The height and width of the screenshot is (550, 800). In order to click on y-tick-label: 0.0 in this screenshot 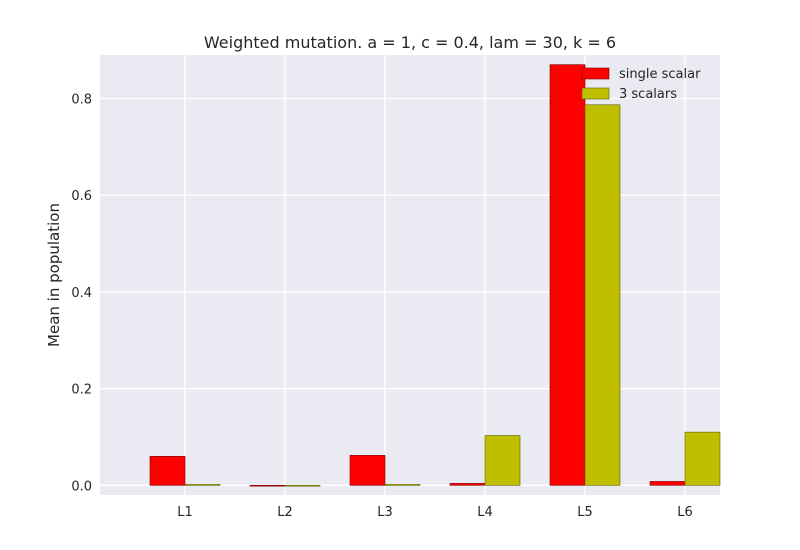, I will do `click(81, 486)`.